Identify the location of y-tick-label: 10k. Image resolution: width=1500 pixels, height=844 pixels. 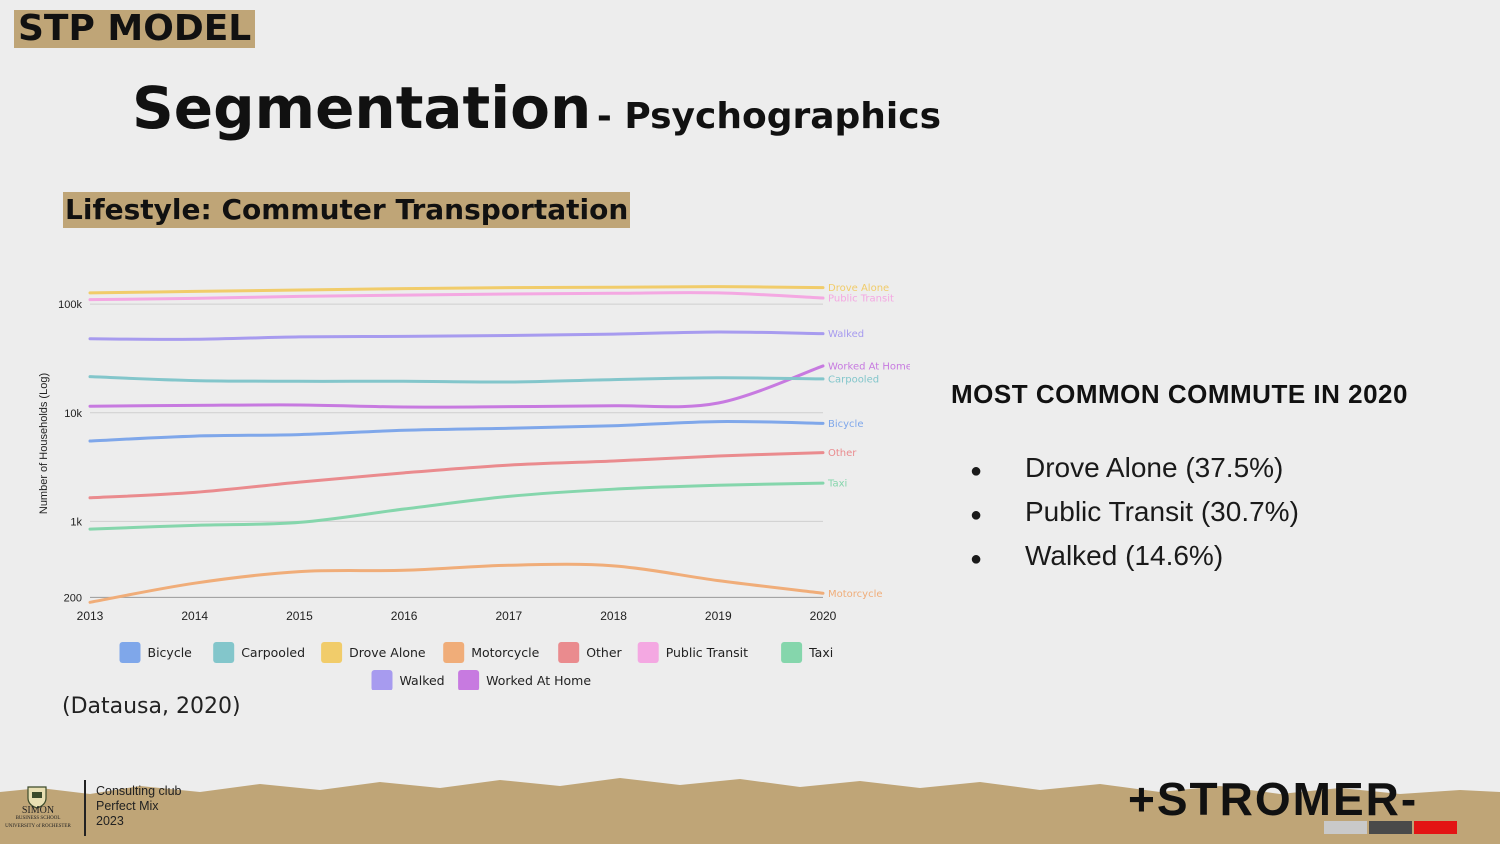
(73, 414).